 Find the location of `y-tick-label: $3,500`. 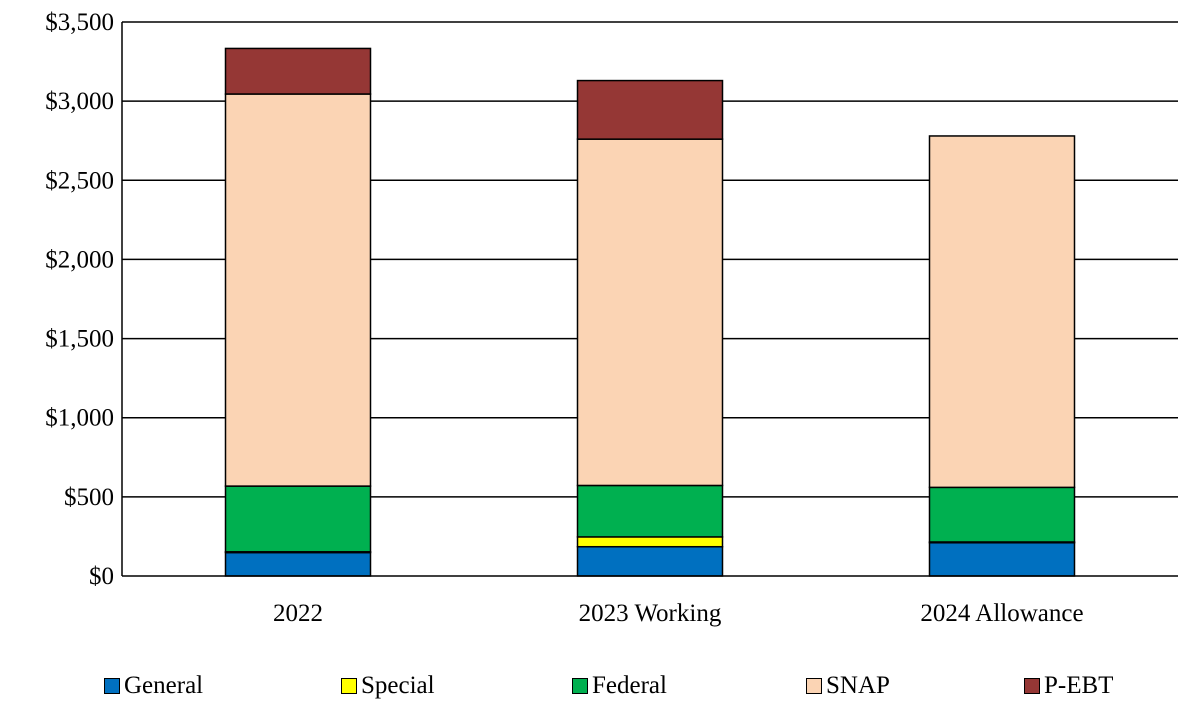

y-tick-label: $3,500 is located at coordinates (79, 22).